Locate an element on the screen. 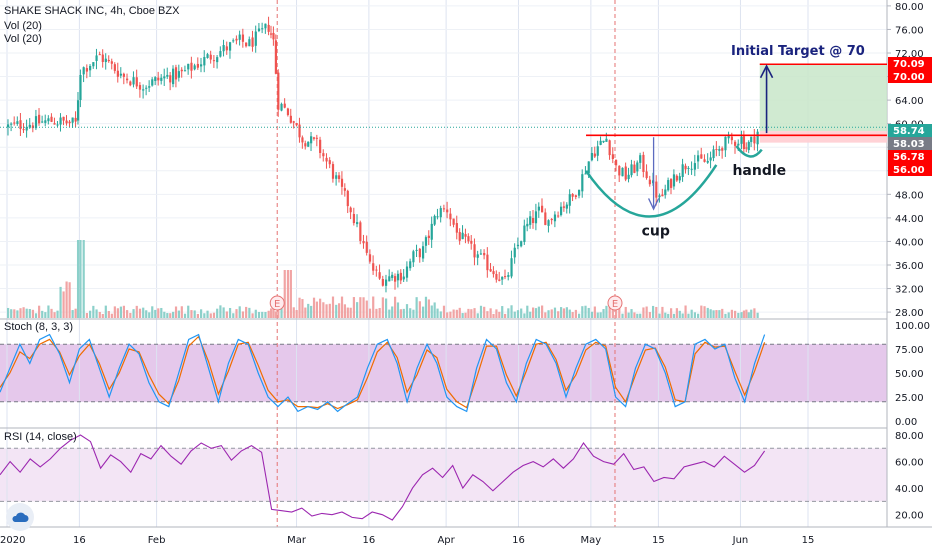  tradingview-logo is located at coordinates (20, 517).